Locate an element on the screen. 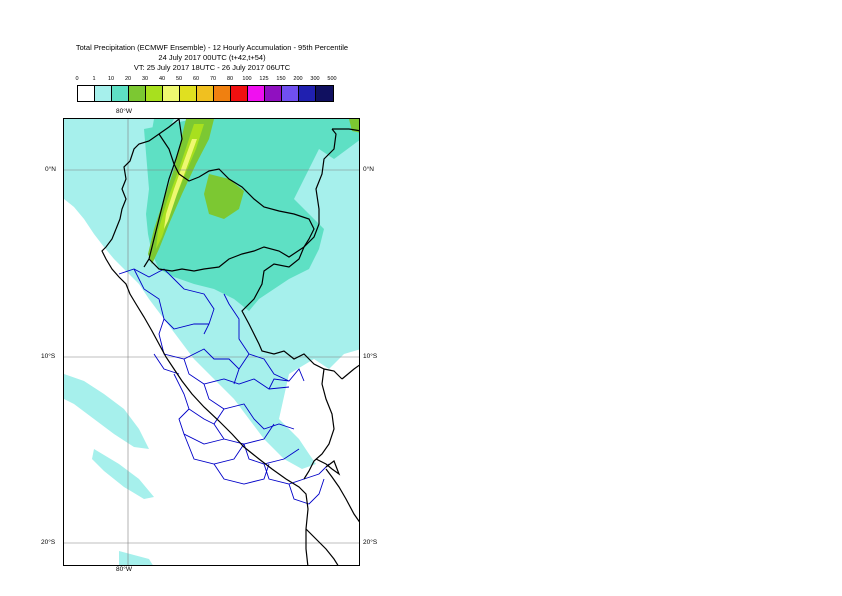  lon-label-bottom: 80°W is located at coordinates (124, 569).